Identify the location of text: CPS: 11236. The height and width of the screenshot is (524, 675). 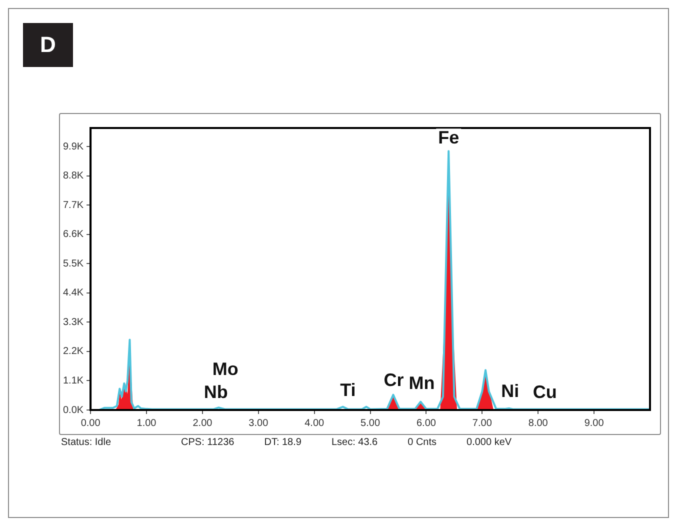
(207, 442).